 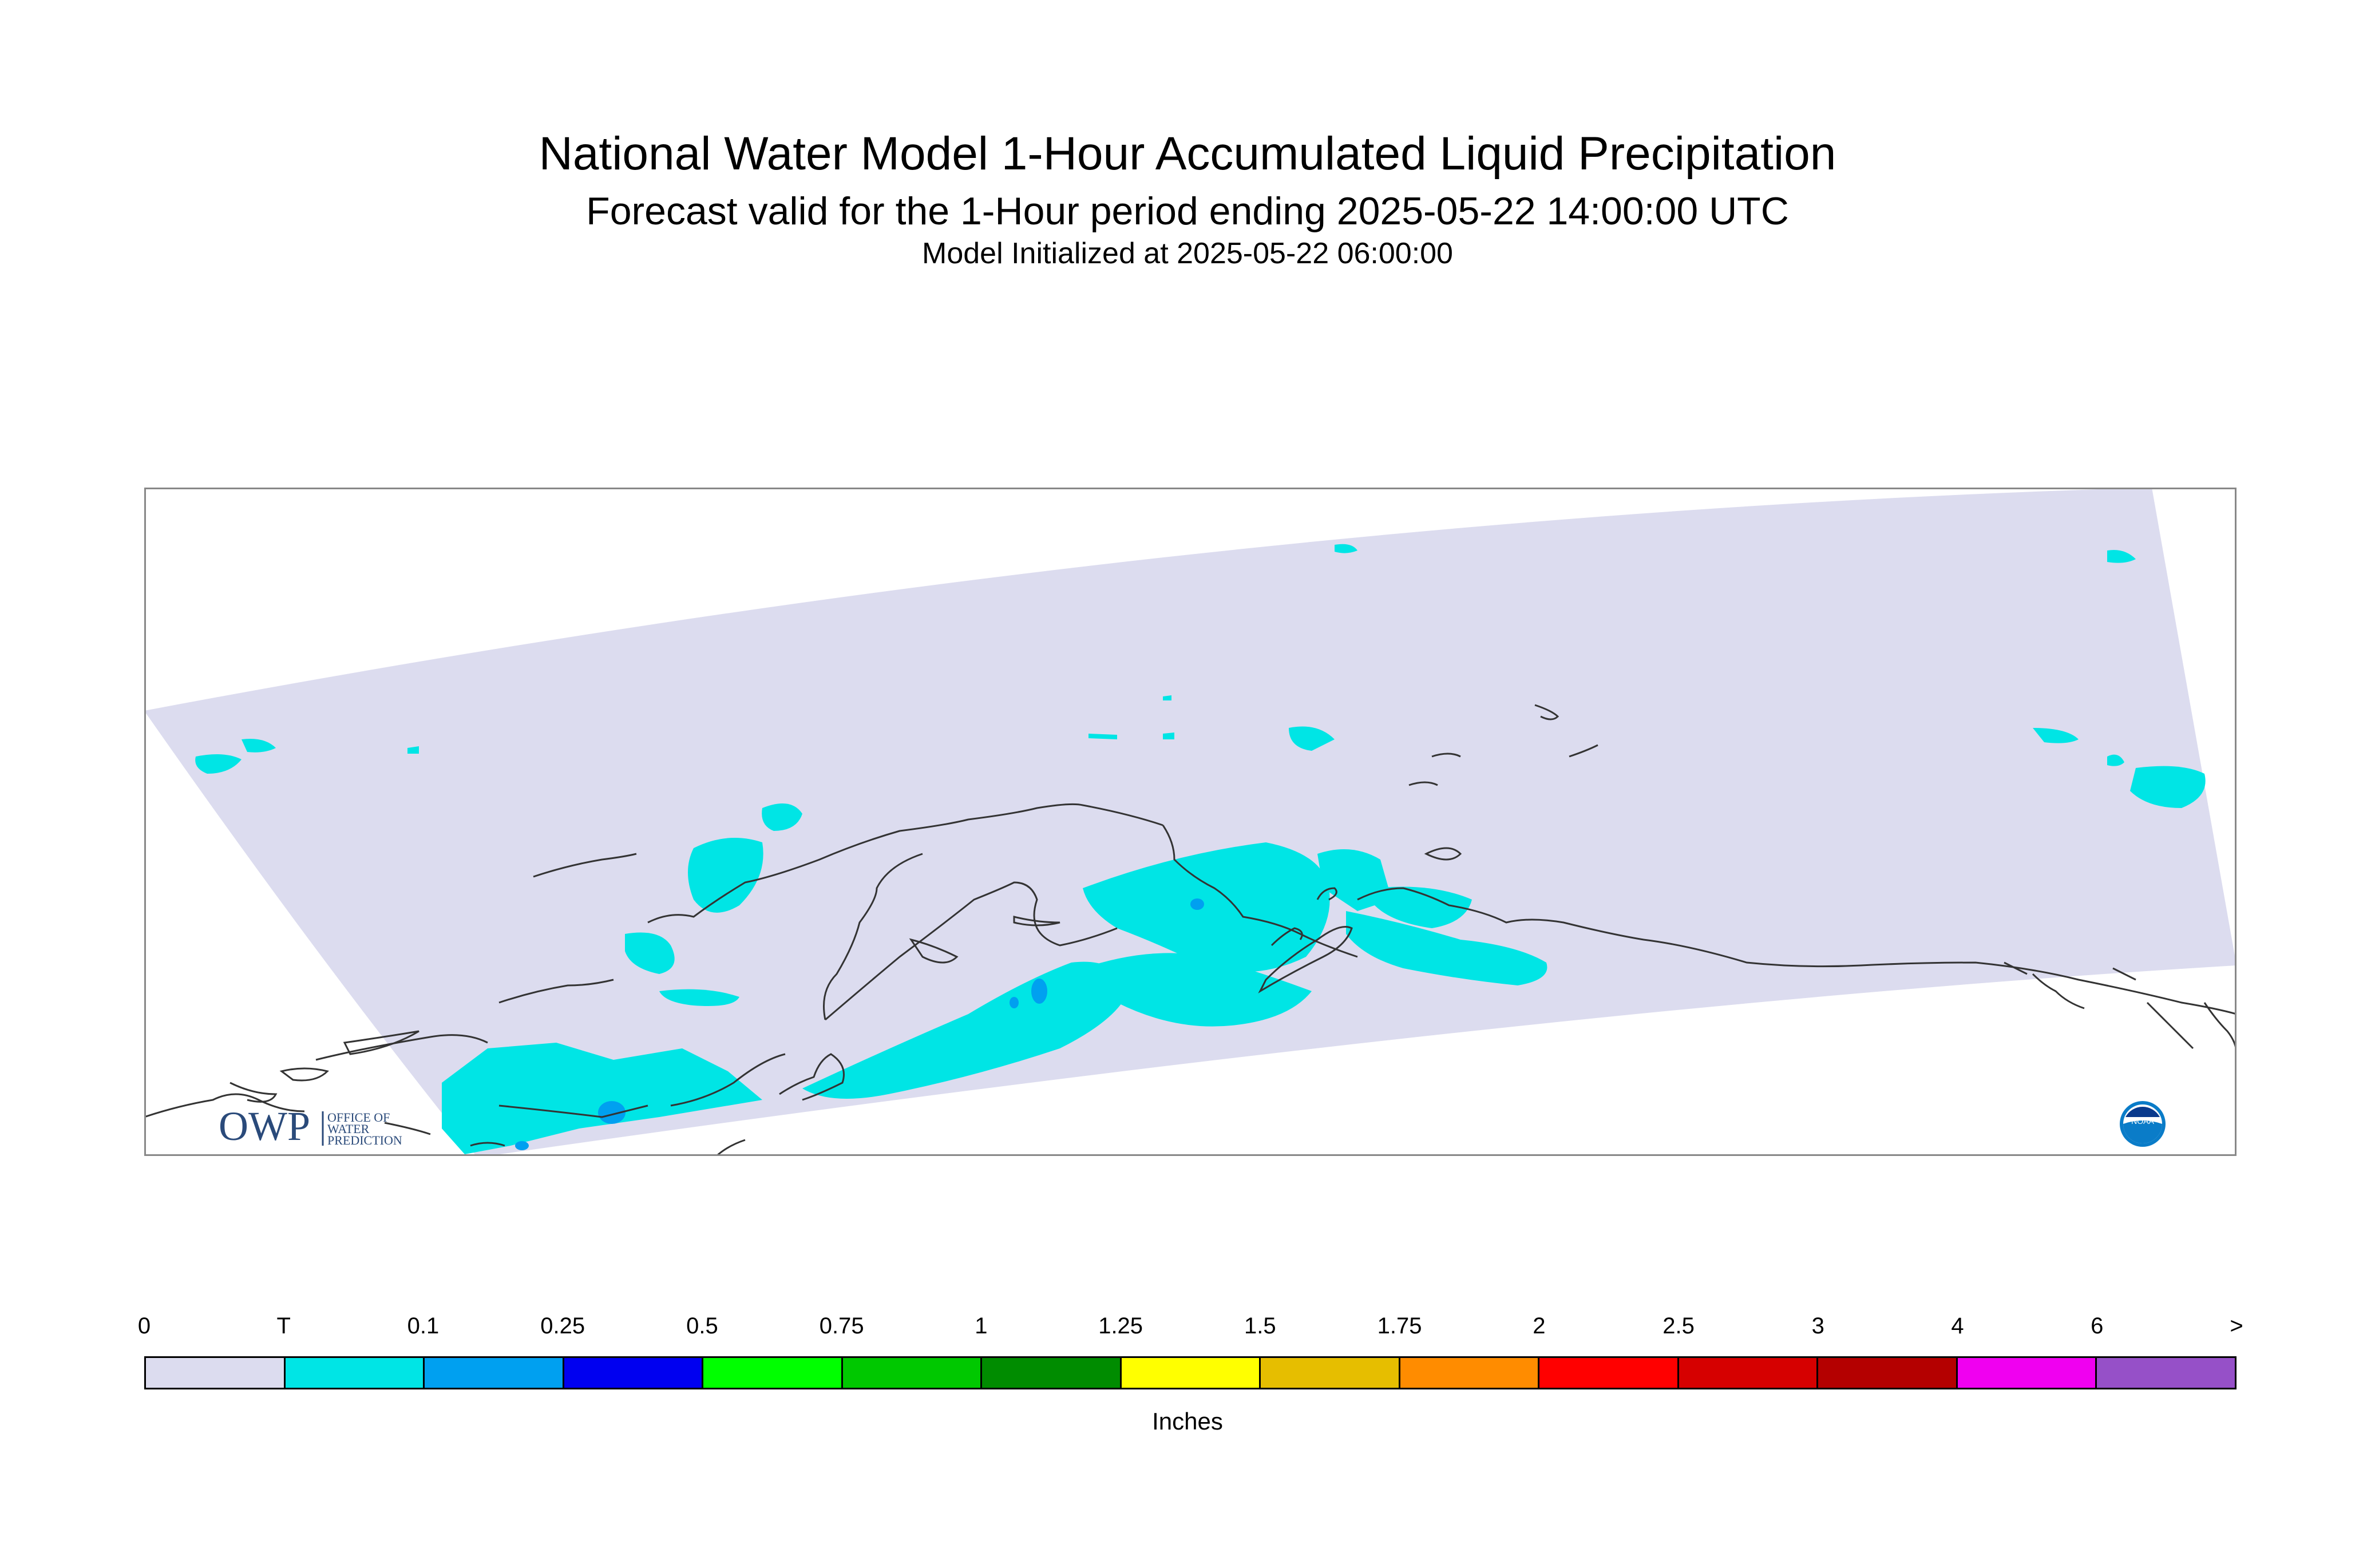 What do you see at coordinates (1540, 1326) in the screenshot?
I see `colorbar-label: 2` at bounding box center [1540, 1326].